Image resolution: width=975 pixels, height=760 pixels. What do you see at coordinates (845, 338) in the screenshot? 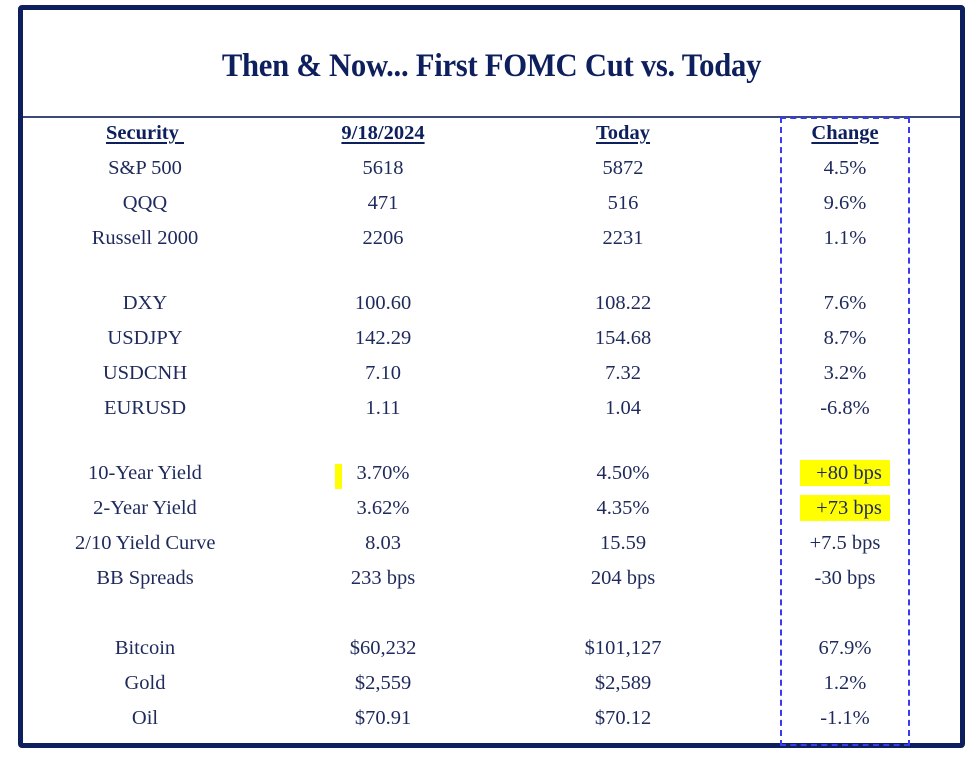
I see `change-value-cell: 8.7%` at bounding box center [845, 338].